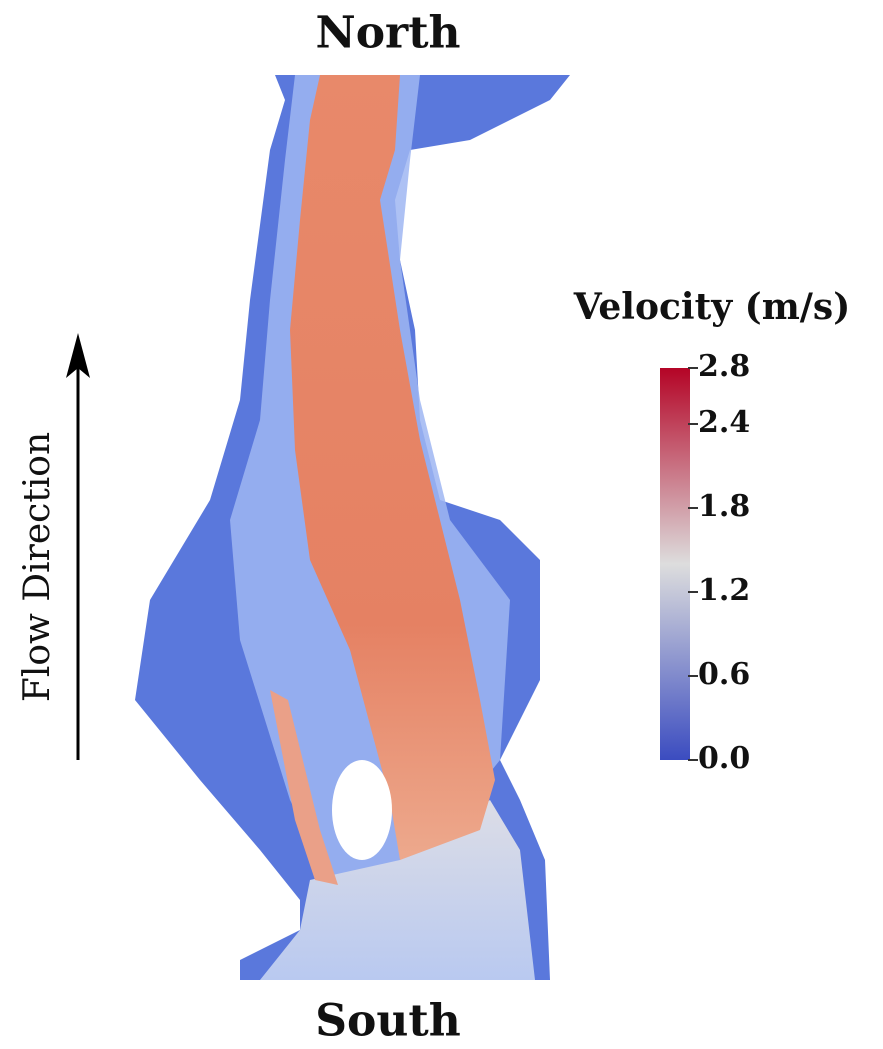  Describe the element at coordinates (724, 674) in the screenshot. I see `colorbar-tick-label: 0.6` at that location.